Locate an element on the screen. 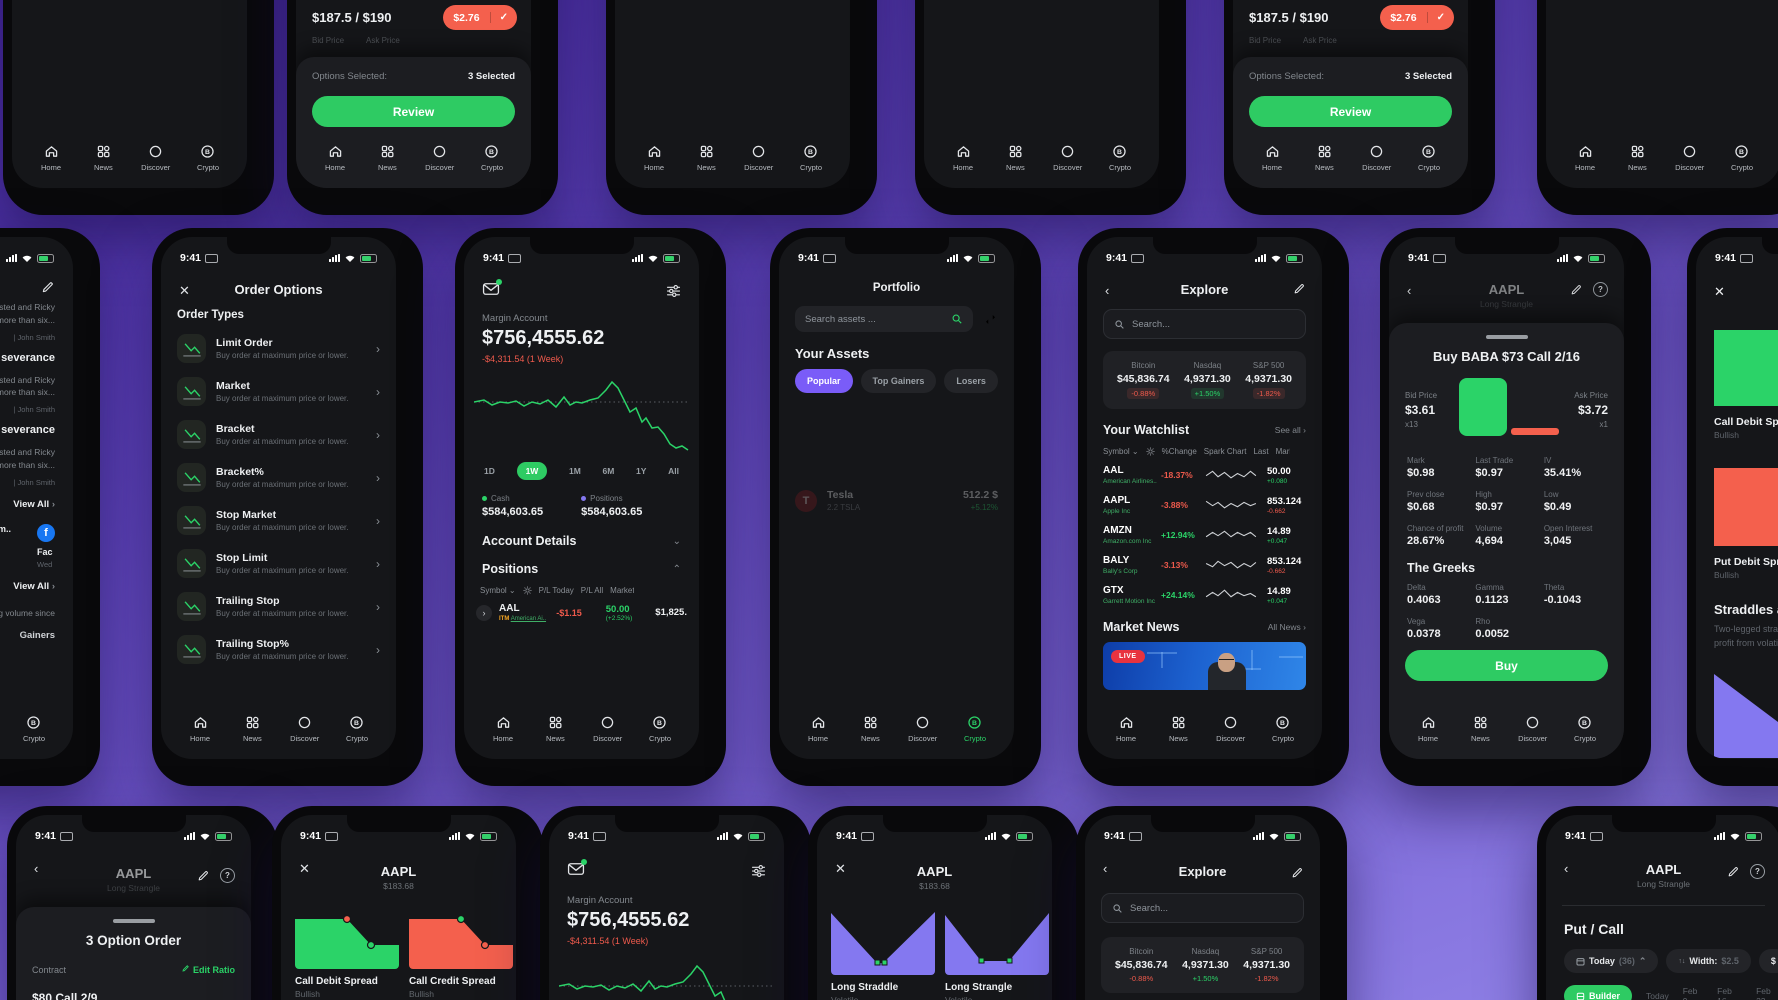  swap-icon is located at coordinates (990, 319).